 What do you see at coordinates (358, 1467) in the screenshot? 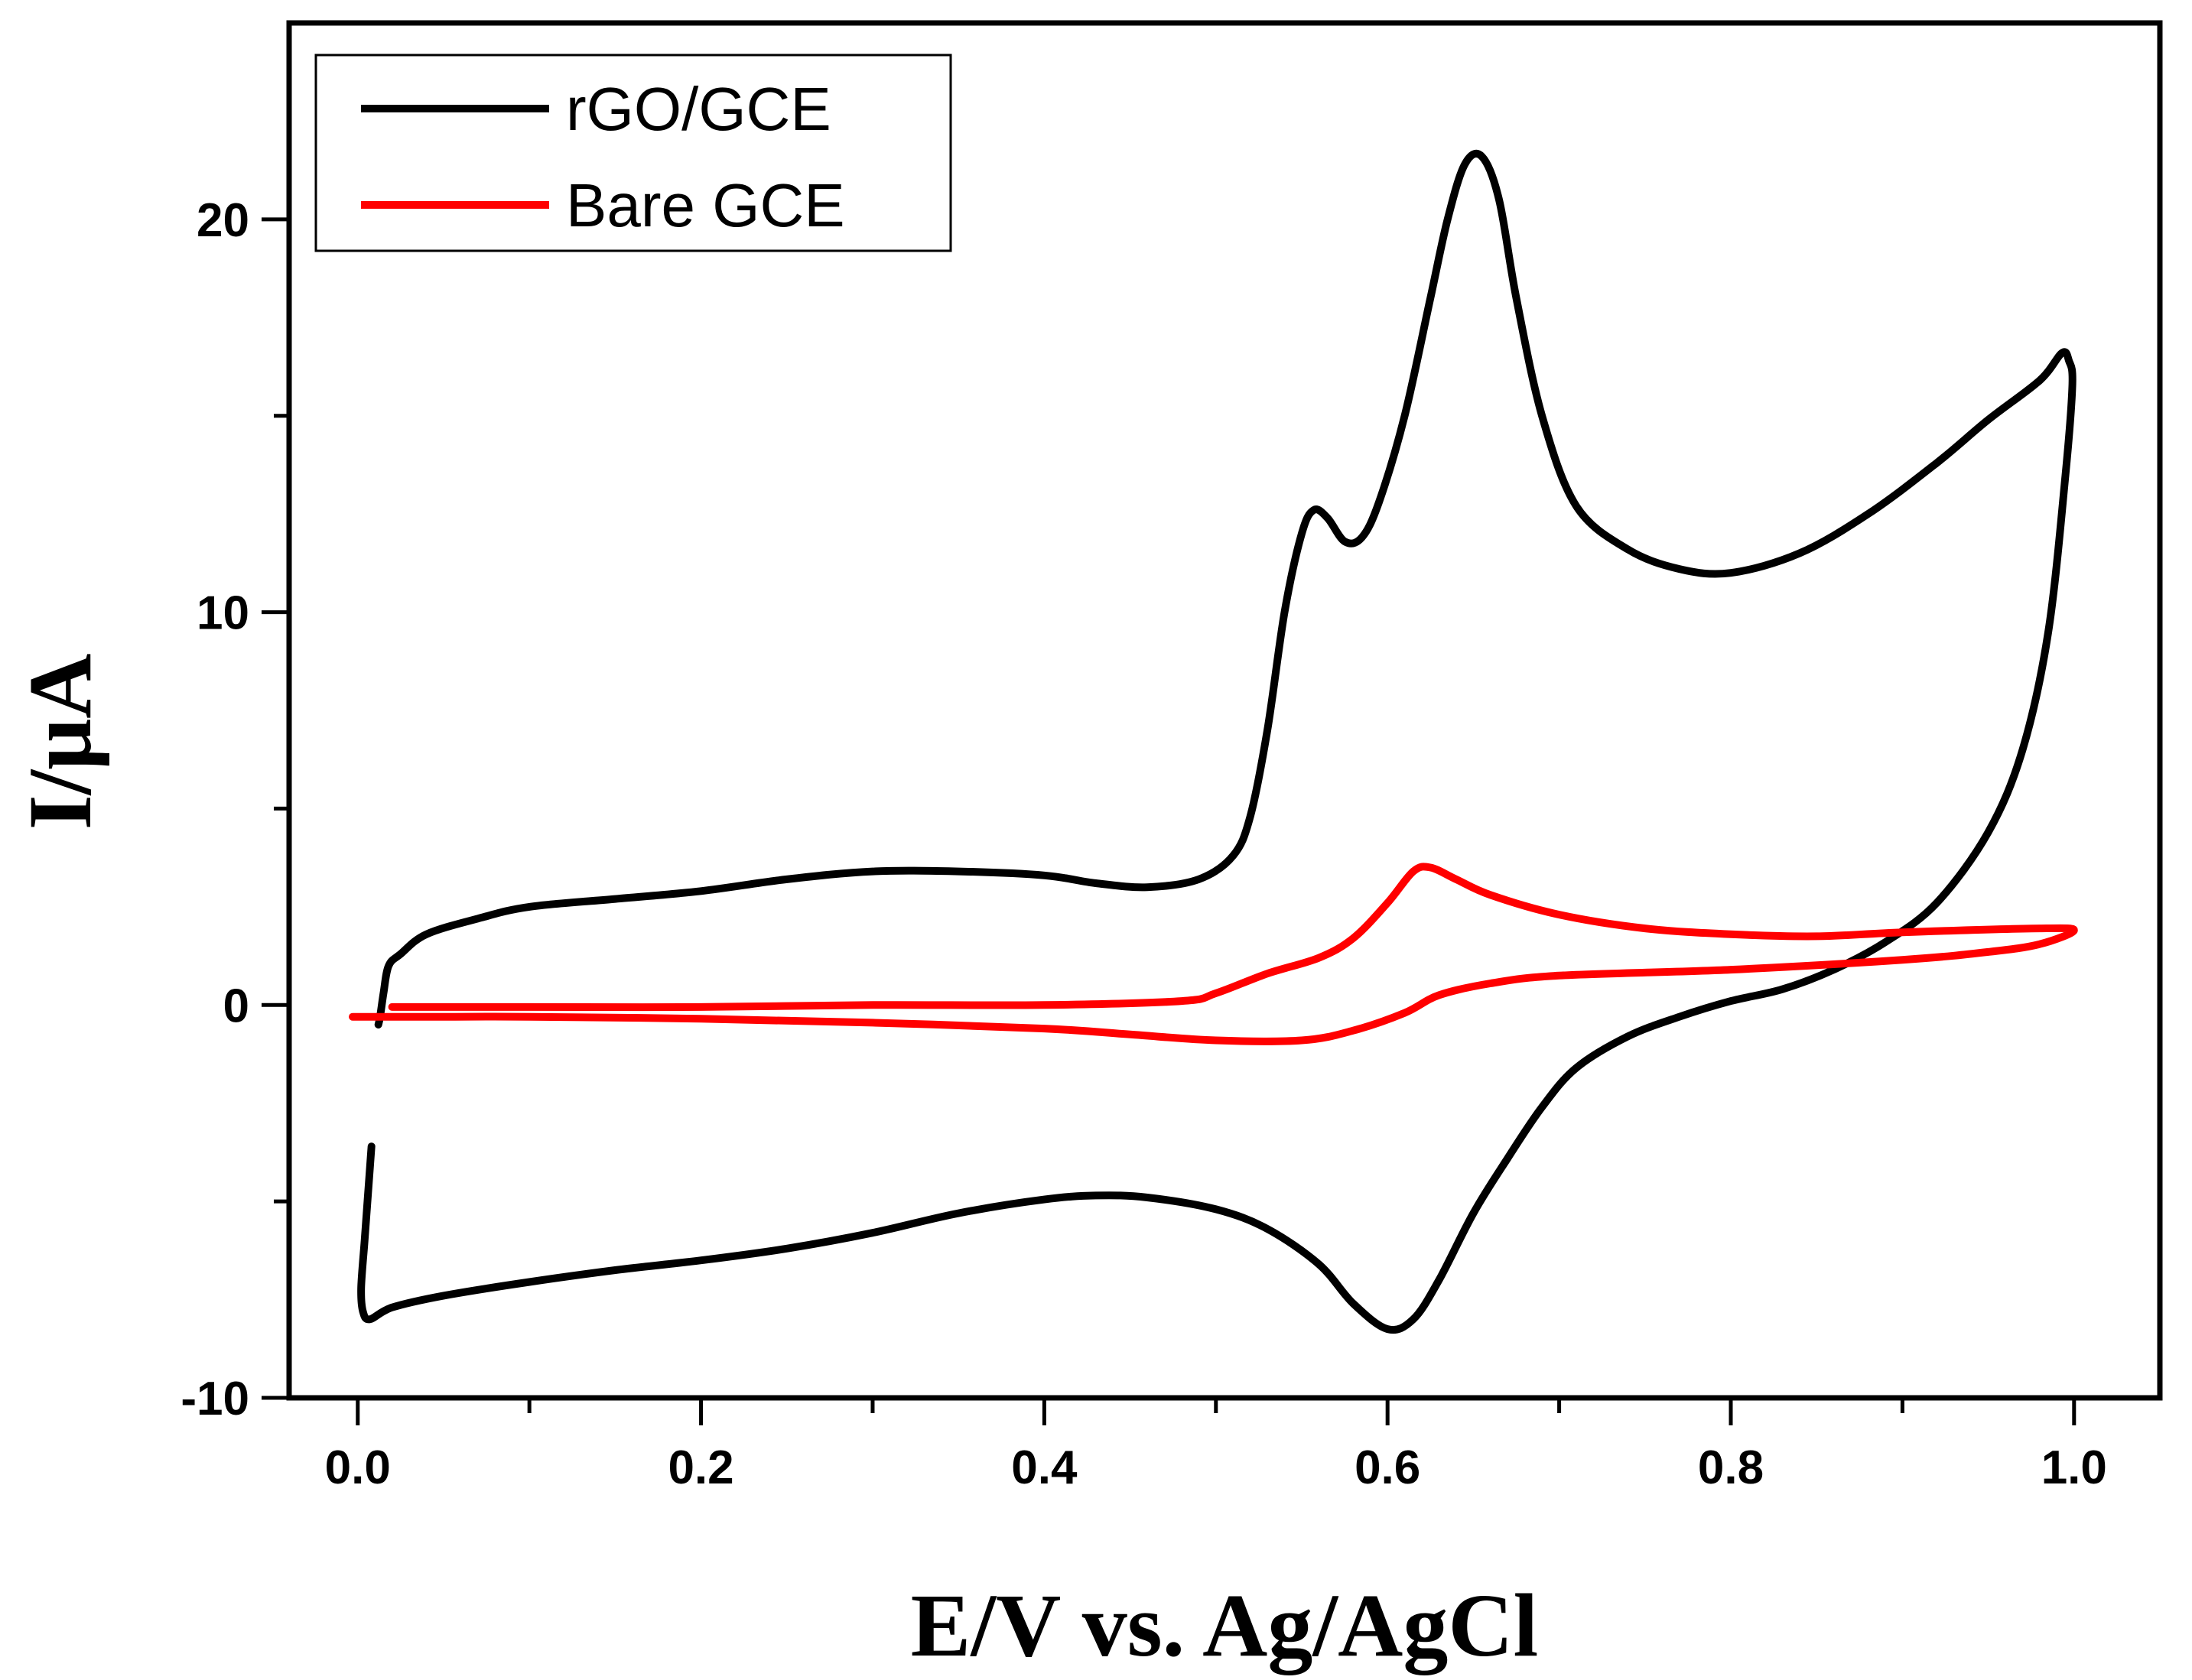
I see `x-tick-label: 0.0` at bounding box center [358, 1467].